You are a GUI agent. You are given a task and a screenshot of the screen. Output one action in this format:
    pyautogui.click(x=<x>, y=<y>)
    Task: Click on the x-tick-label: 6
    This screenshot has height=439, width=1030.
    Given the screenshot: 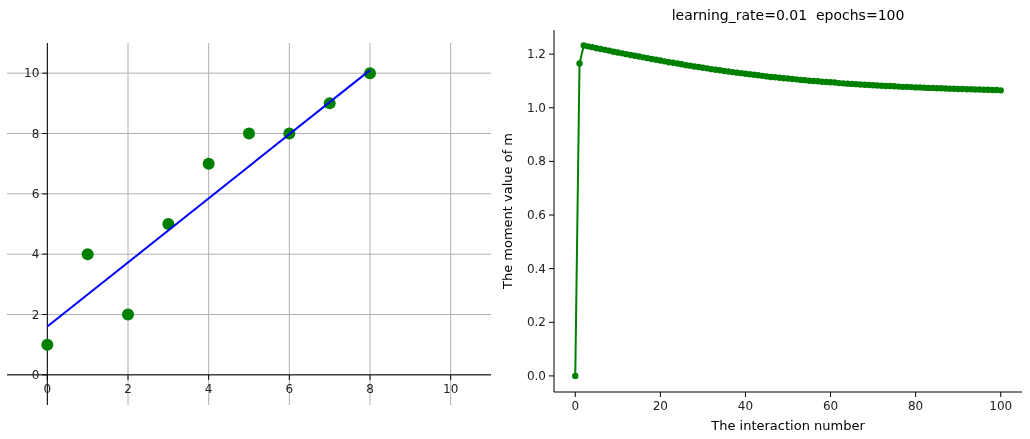 What is the action you would take?
    pyautogui.click(x=289, y=388)
    